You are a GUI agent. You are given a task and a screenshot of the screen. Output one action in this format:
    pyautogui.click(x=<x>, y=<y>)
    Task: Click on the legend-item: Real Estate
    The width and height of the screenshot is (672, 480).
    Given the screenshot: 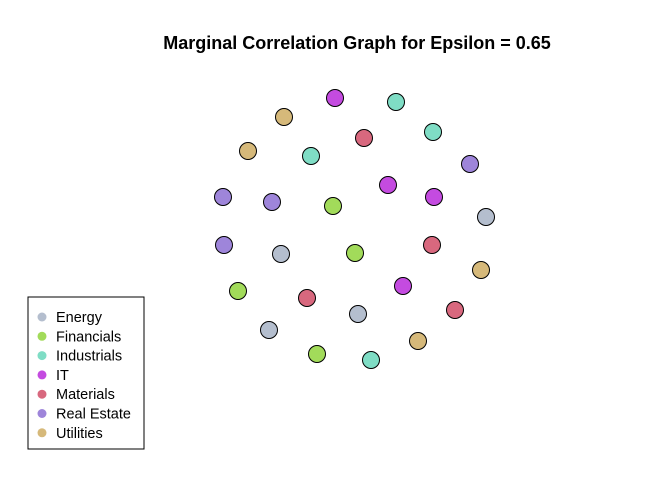 What is the action you would take?
    pyautogui.click(x=84, y=415)
    